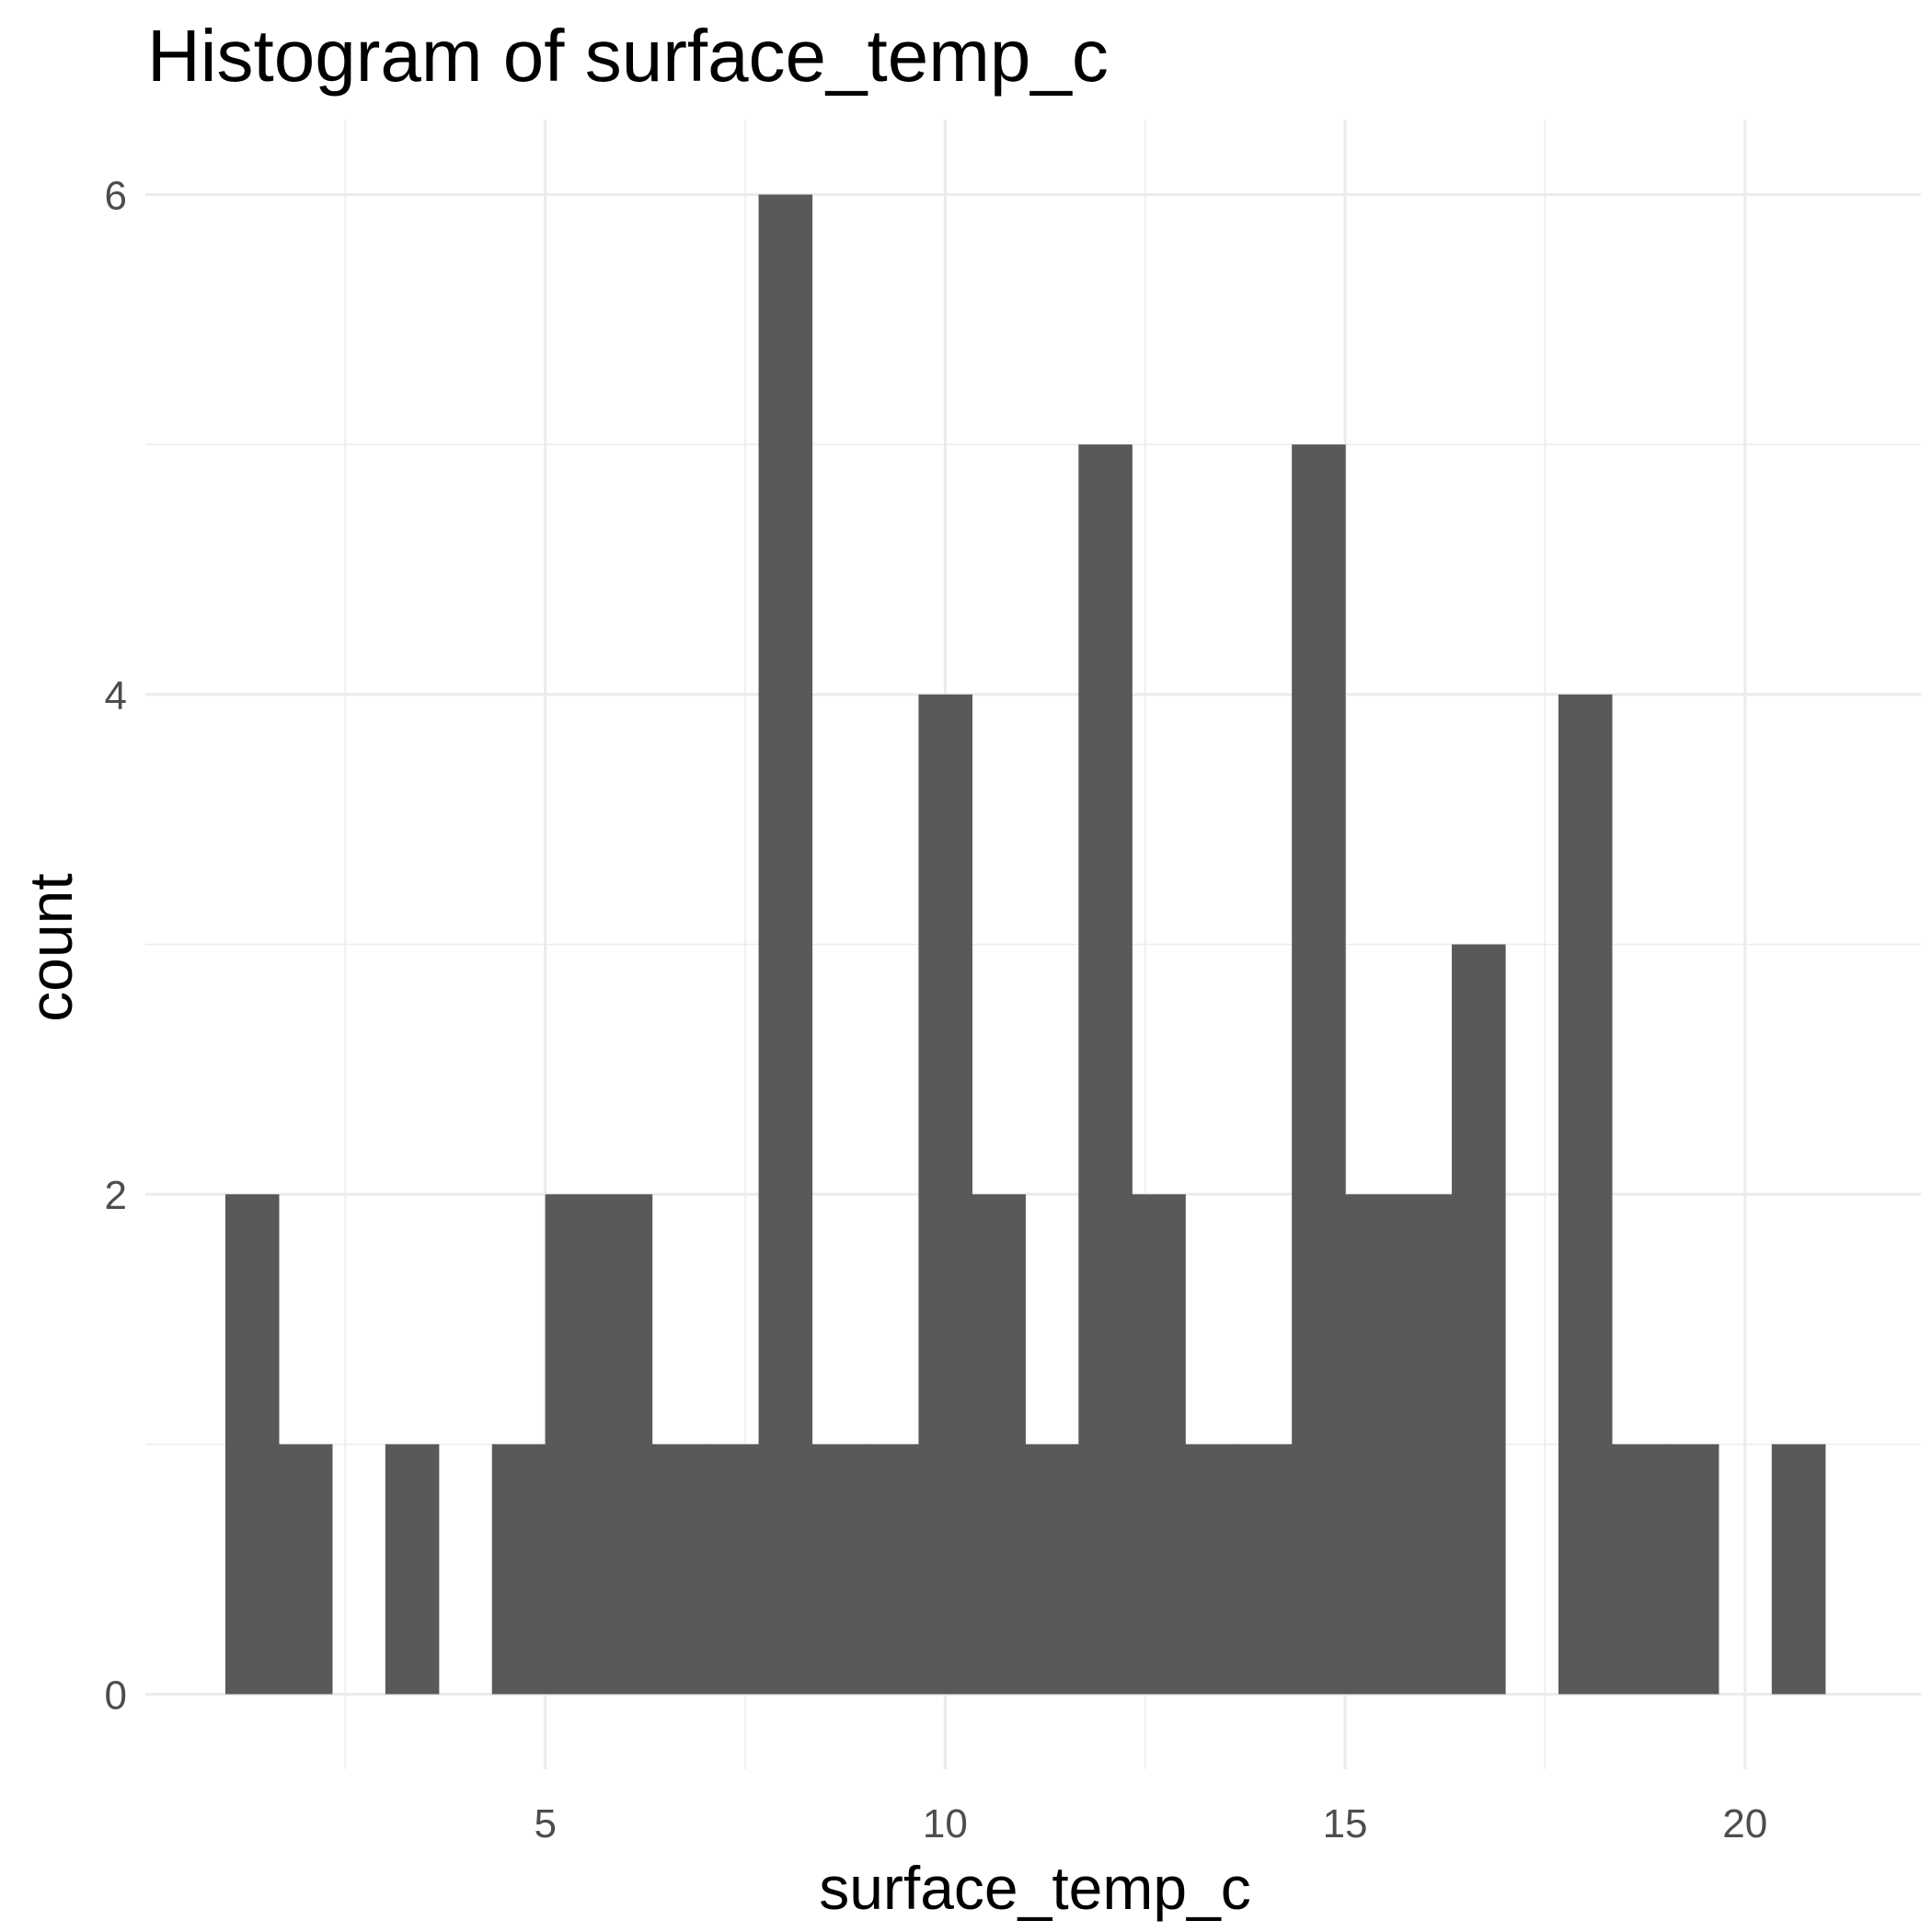  What do you see at coordinates (1345, 1823) in the screenshot?
I see `x-tick-label: 15` at bounding box center [1345, 1823].